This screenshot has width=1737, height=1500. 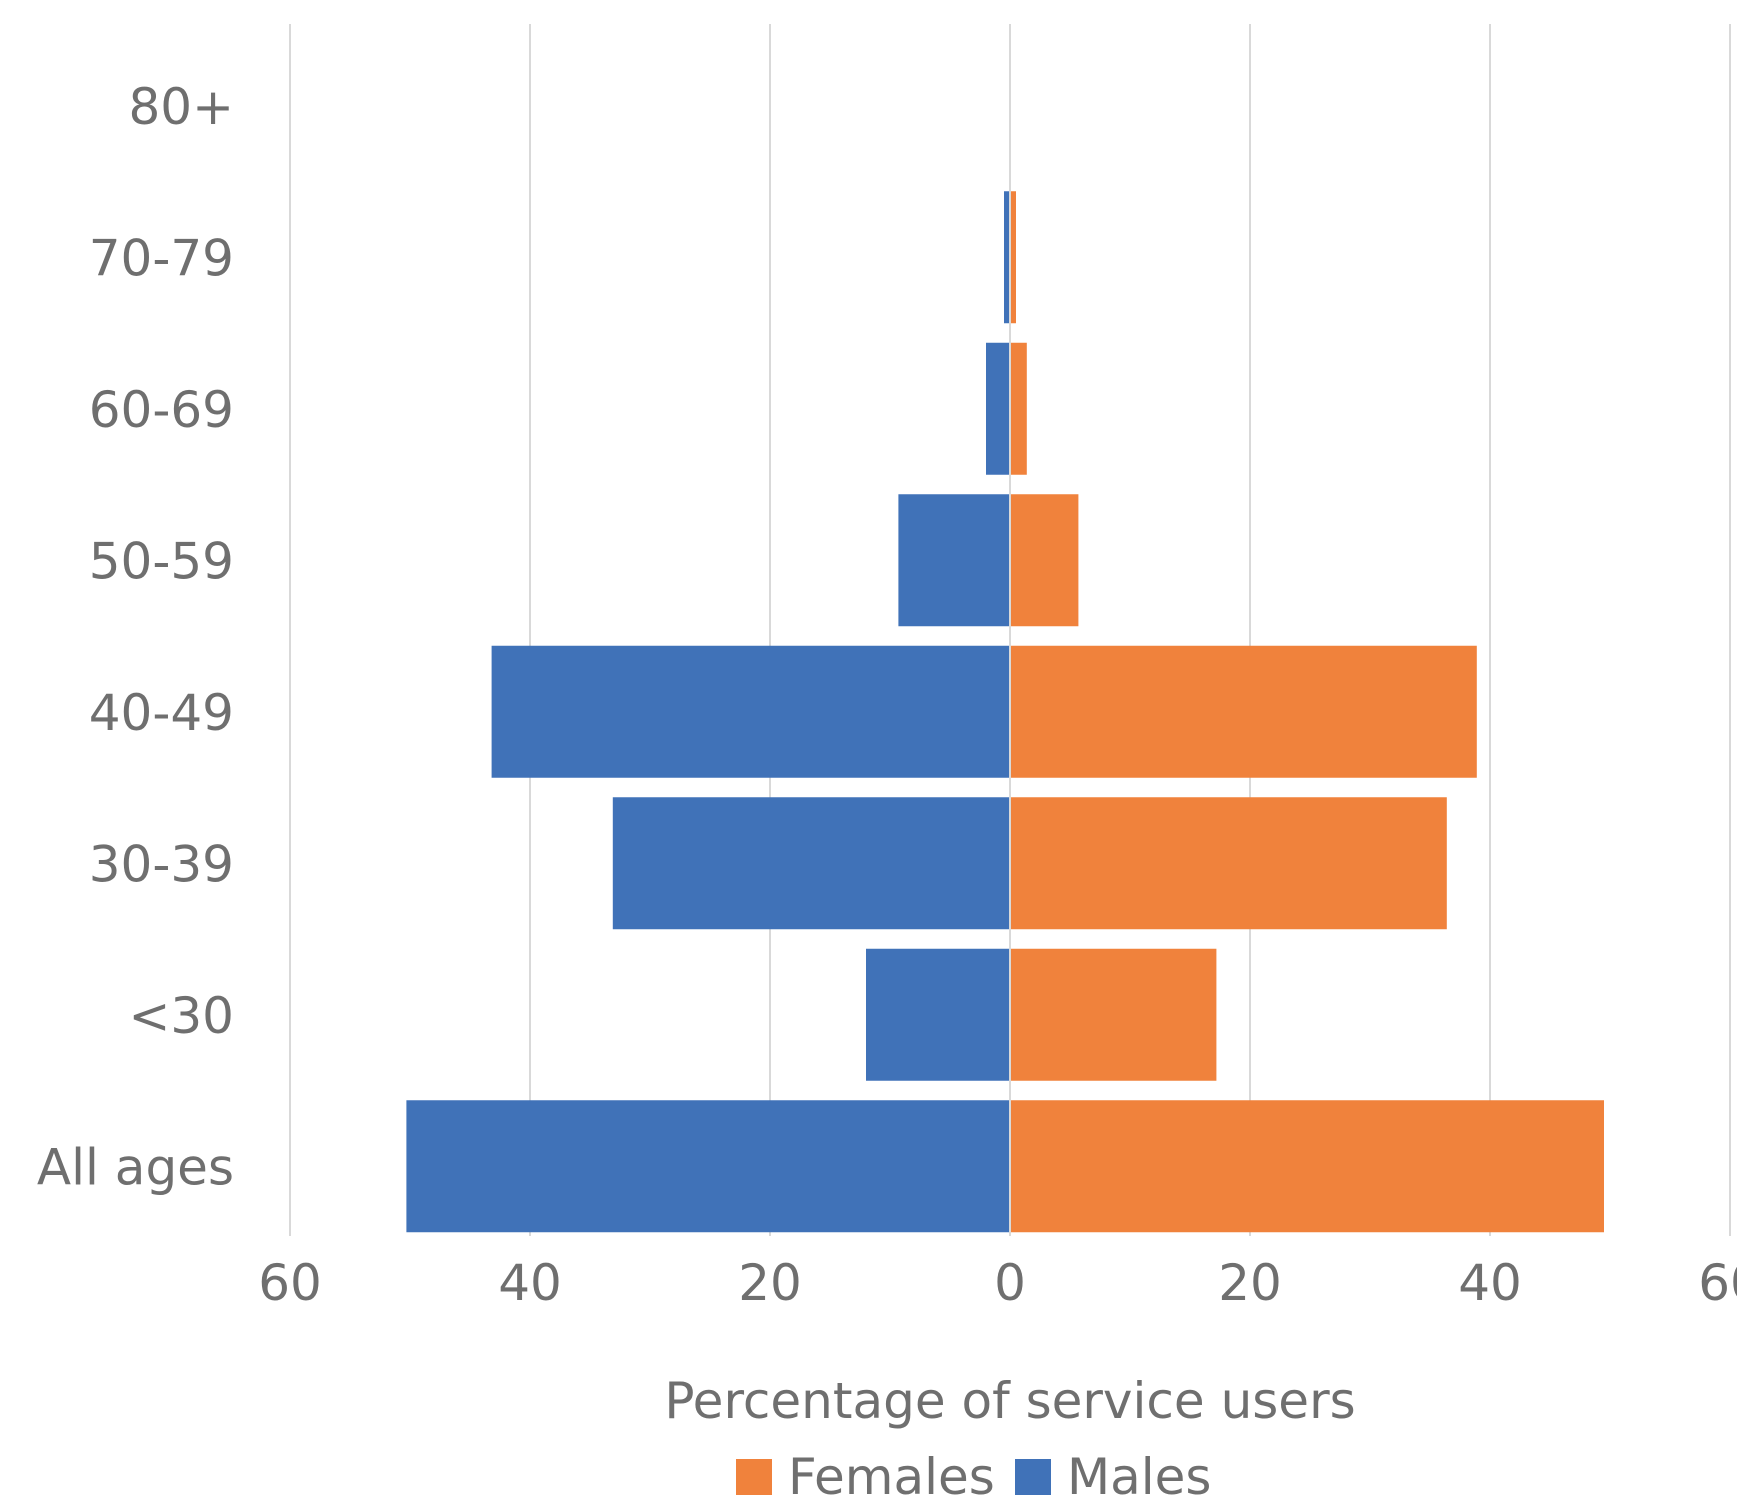 What do you see at coordinates (1139, 1474) in the screenshot?
I see `legend-label-males: Males` at bounding box center [1139, 1474].